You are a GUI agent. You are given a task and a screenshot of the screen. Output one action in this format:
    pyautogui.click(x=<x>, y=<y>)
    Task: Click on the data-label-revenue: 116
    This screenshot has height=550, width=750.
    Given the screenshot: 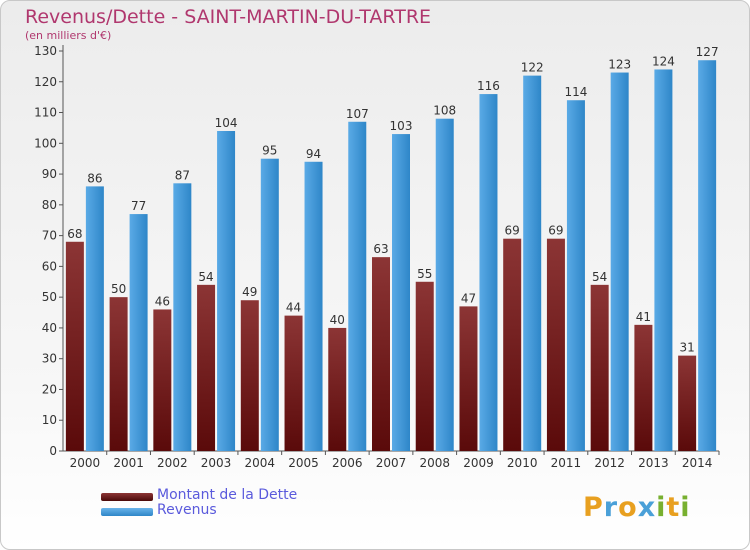 What is the action you would take?
    pyautogui.click(x=488, y=86)
    